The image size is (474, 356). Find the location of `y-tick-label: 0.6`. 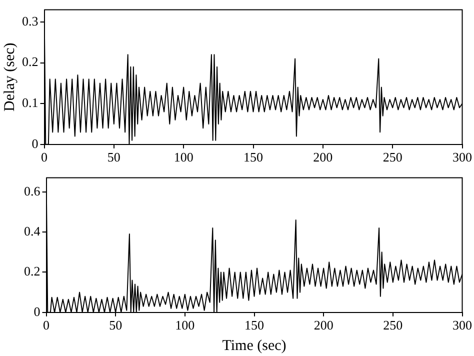

y-tick-label: 0.6 is located at coordinates (32, 190).